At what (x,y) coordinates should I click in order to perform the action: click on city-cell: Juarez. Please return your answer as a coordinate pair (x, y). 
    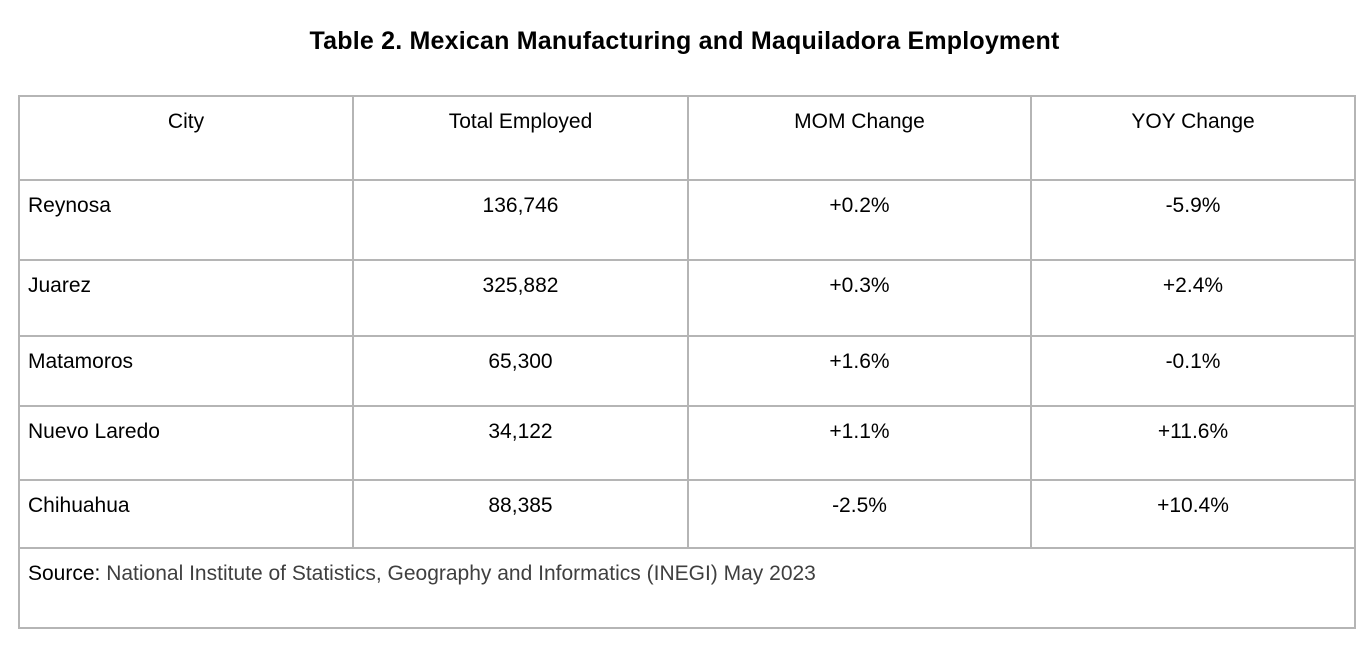
    Looking at the image, I should click on (186, 298).